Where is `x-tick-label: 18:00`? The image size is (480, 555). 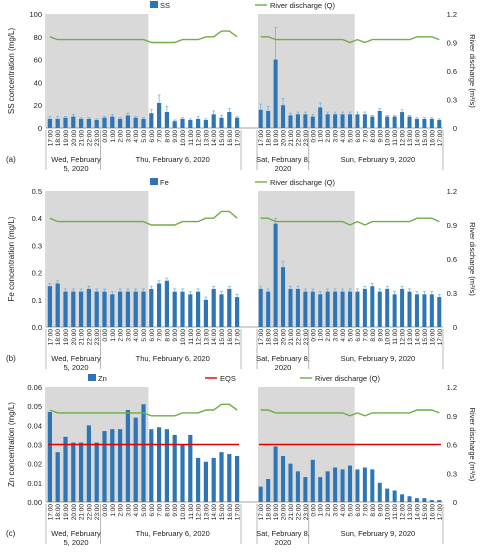 x-tick-label: 18:00 is located at coordinates (269, 337).